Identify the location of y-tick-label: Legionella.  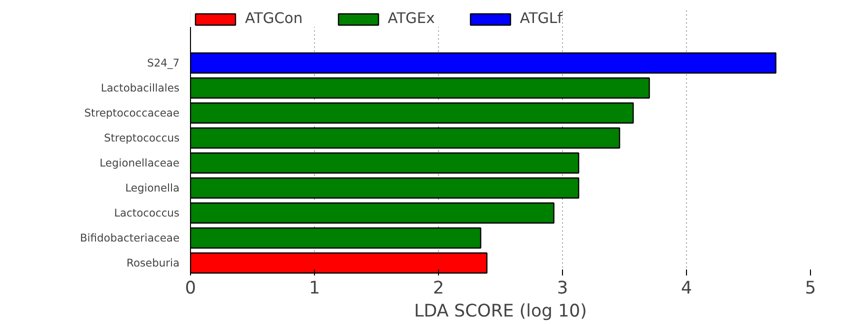
(152, 188).